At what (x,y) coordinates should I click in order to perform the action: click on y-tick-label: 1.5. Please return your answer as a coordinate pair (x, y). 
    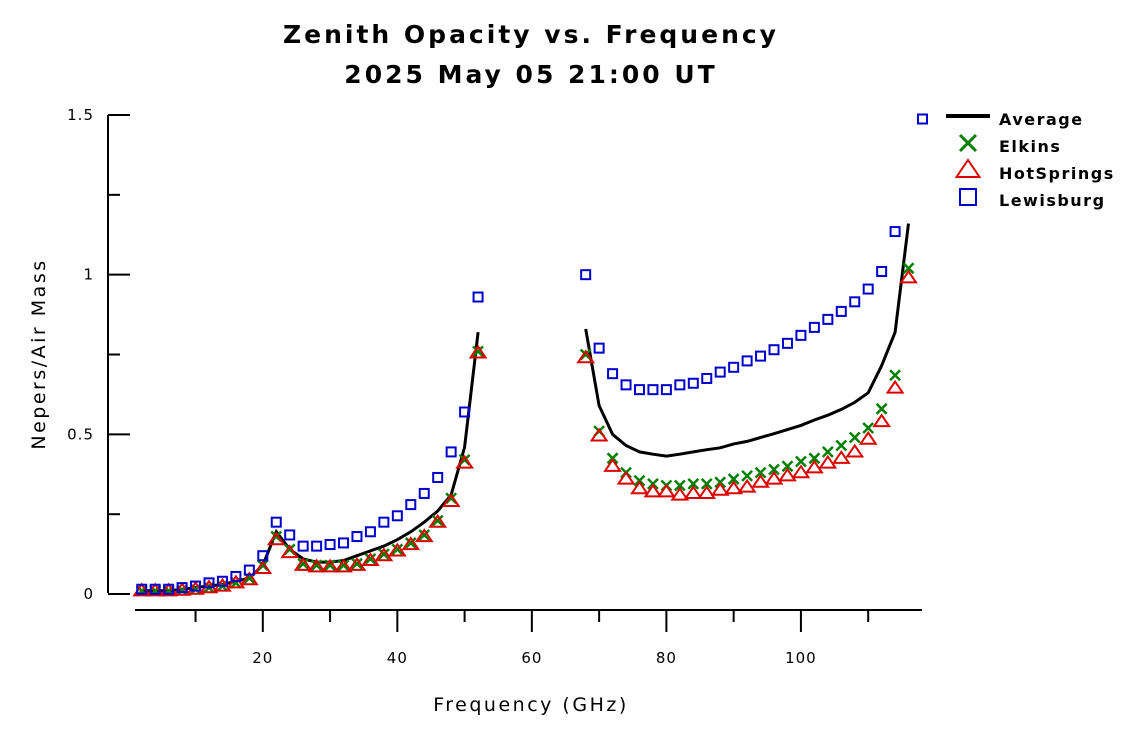
    Looking at the image, I should click on (80, 115).